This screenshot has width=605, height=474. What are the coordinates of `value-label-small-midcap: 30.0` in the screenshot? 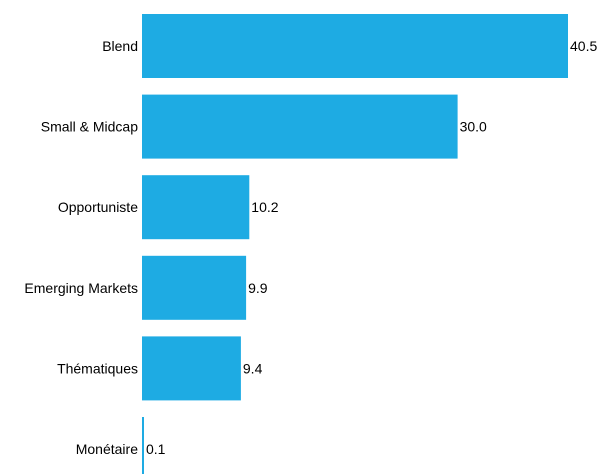 It's located at (473, 127).